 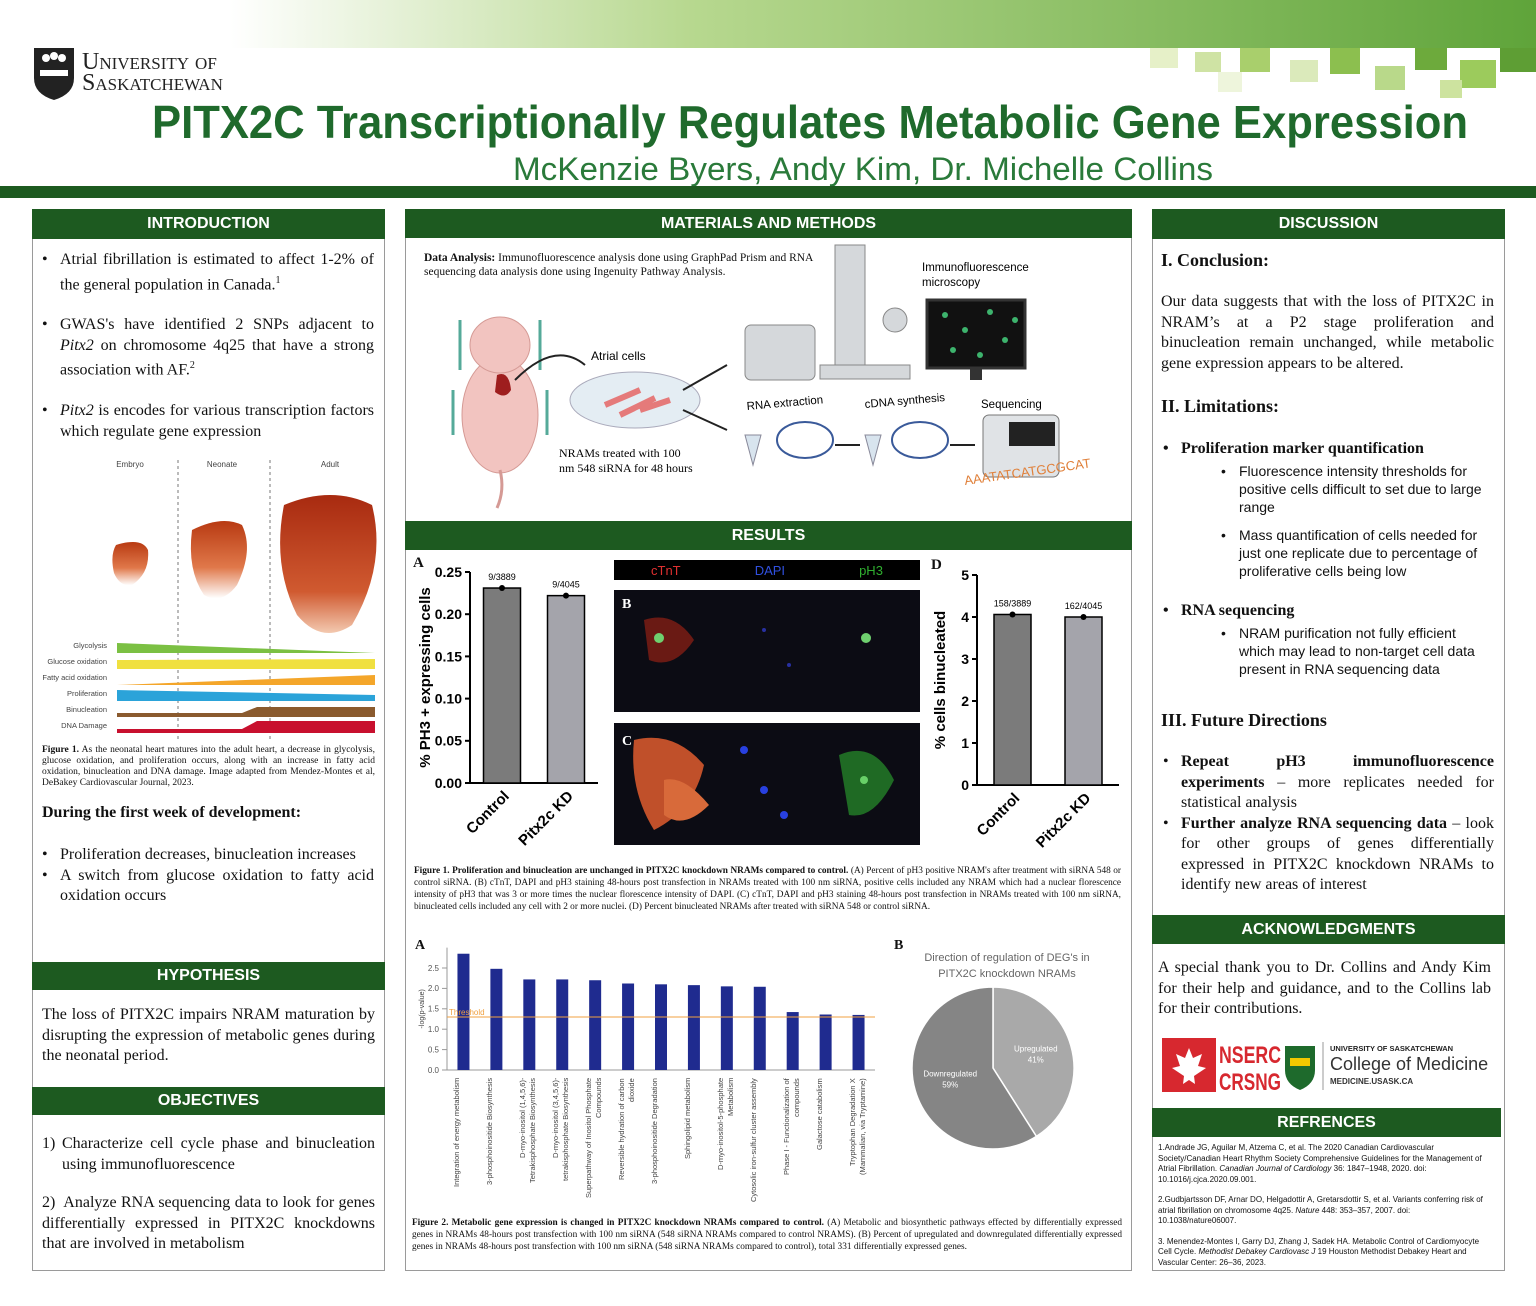 What do you see at coordinates (813, 450) in the screenshot?
I see `tubes` at bounding box center [813, 450].